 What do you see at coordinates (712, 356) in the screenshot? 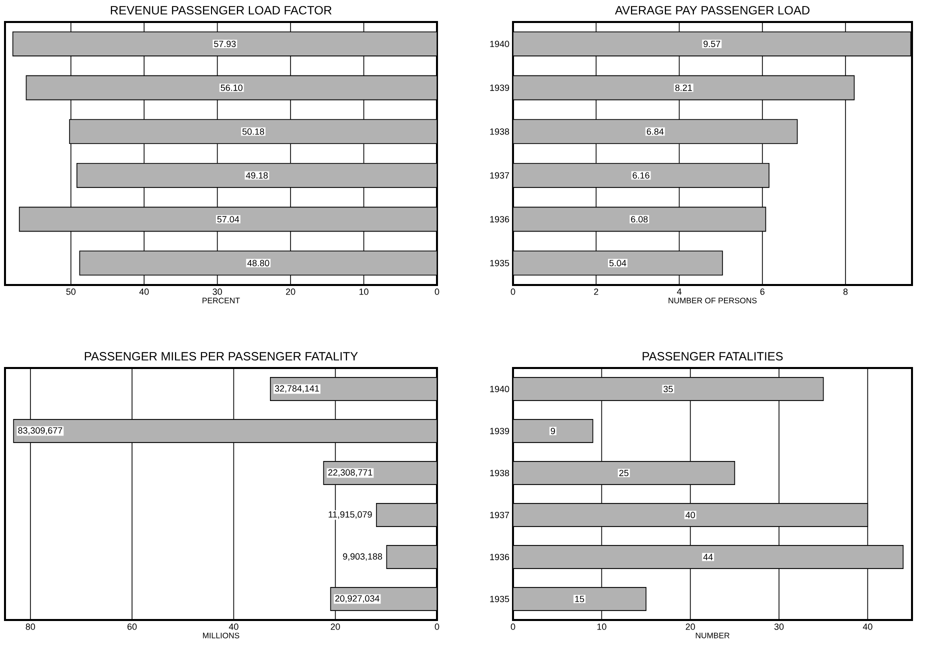
I see `chart-title: PASSENGER FATALITIES` at bounding box center [712, 356].